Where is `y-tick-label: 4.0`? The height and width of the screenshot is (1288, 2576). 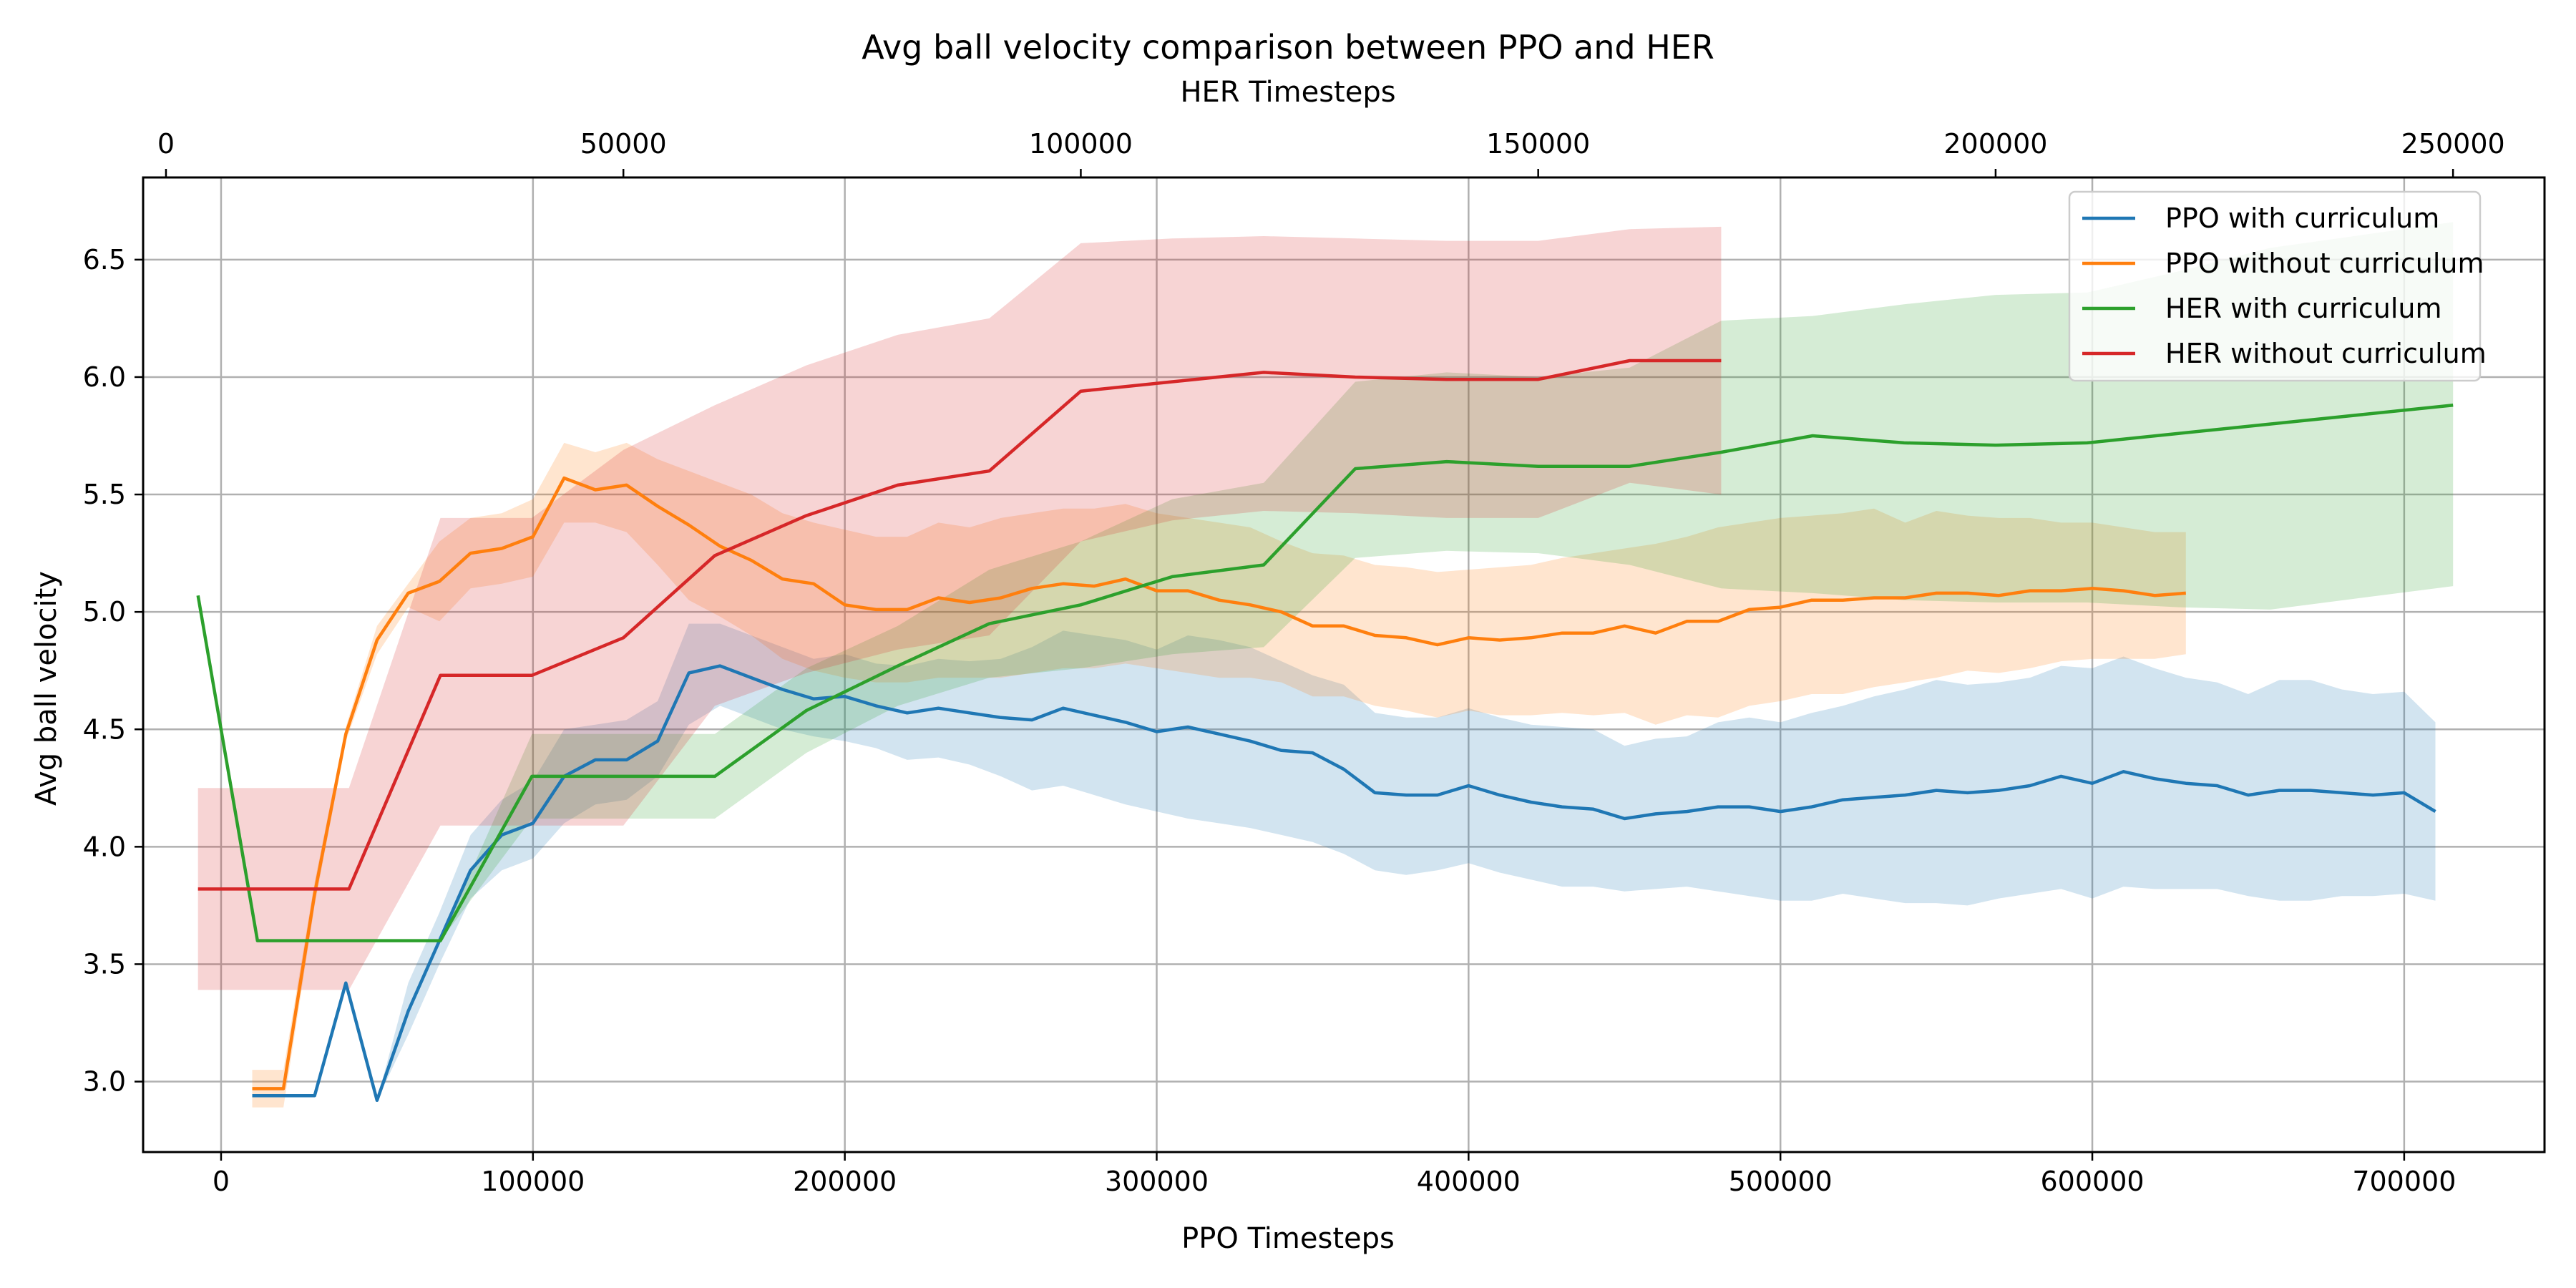
y-tick-label: 4.0 is located at coordinates (104, 846).